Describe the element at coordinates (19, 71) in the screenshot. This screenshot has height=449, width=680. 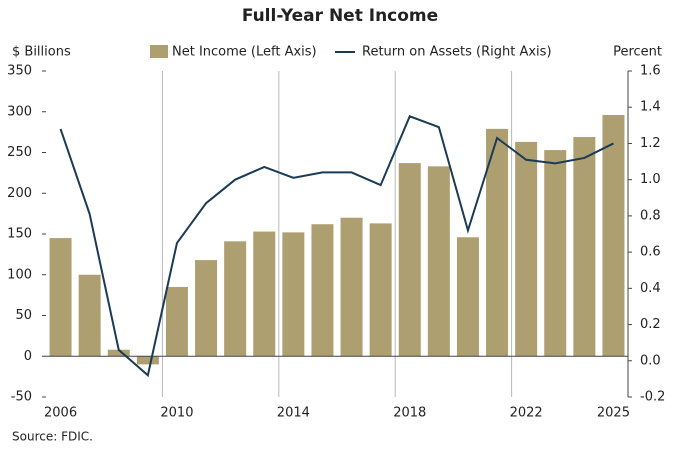
I see `y-tick-label: 350` at that location.